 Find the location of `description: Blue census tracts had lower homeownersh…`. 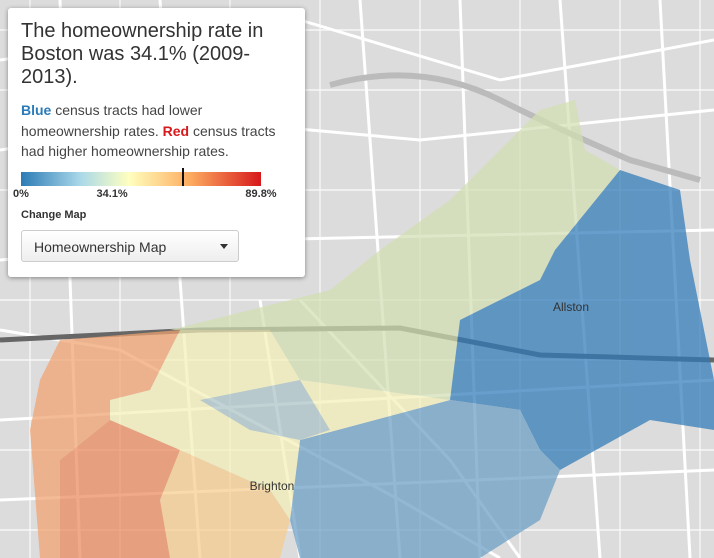

description: Blue census tracts had lower homeownersh… is located at coordinates (161, 131).